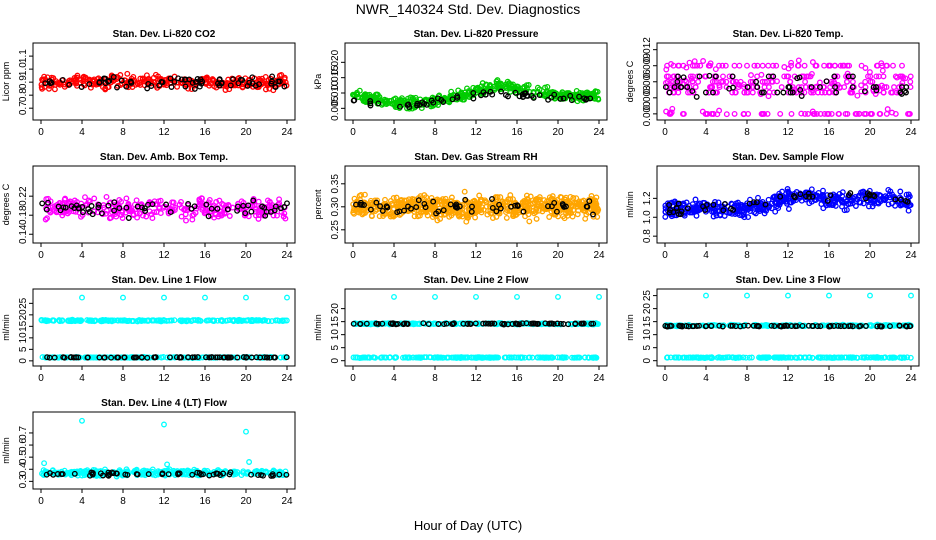  I want to click on y-tick-label: 0, so click(335, 360).